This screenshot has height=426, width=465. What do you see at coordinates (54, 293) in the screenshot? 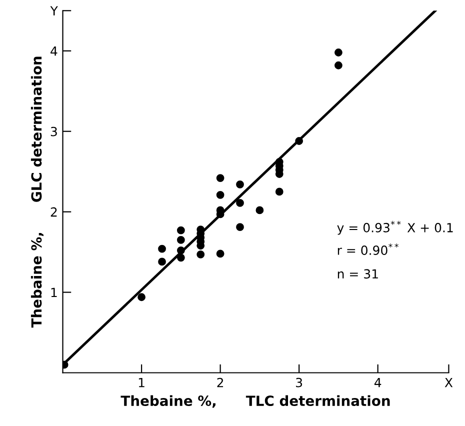
I see `y-tick-label: 1` at bounding box center [54, 293].